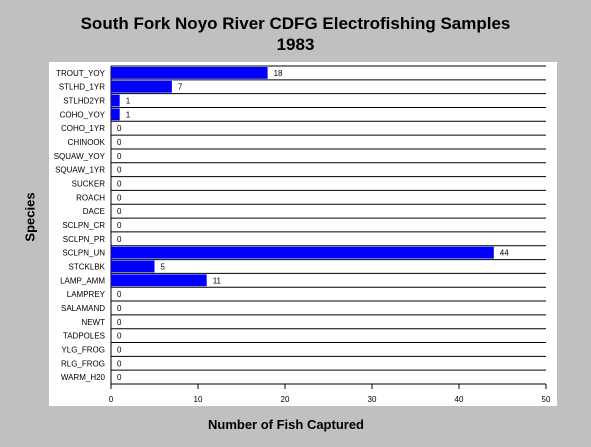 The width and height of the screenshot is (591, 447). What do you see at coordinates (87, 266) in the screenshot?
I see `category-label: STCKLBK` at bounding box center [87, 266].